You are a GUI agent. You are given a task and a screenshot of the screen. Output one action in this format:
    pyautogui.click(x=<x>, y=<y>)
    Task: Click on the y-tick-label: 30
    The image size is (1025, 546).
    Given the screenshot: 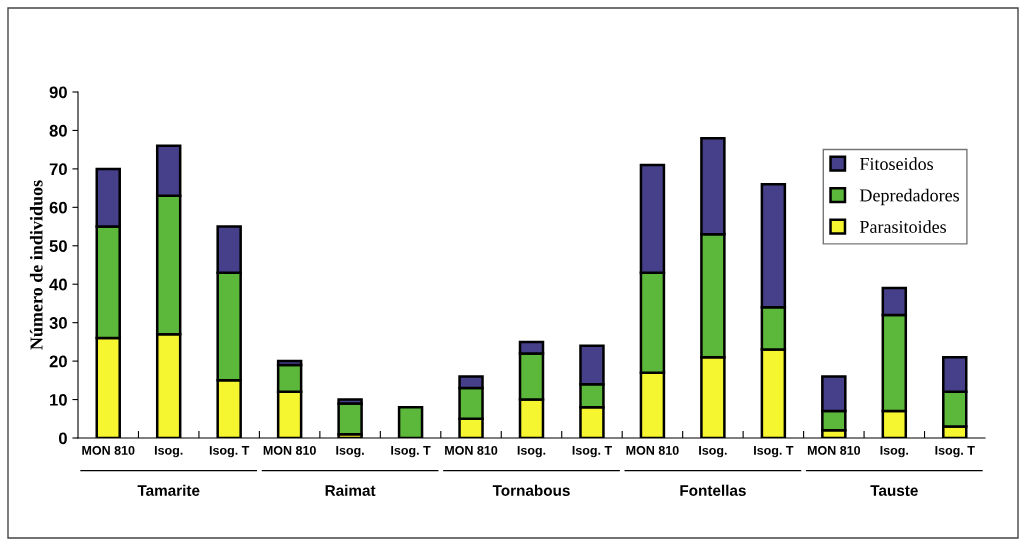 What is the action you would take?
    pyautogui.click(x=58, y=323)
    